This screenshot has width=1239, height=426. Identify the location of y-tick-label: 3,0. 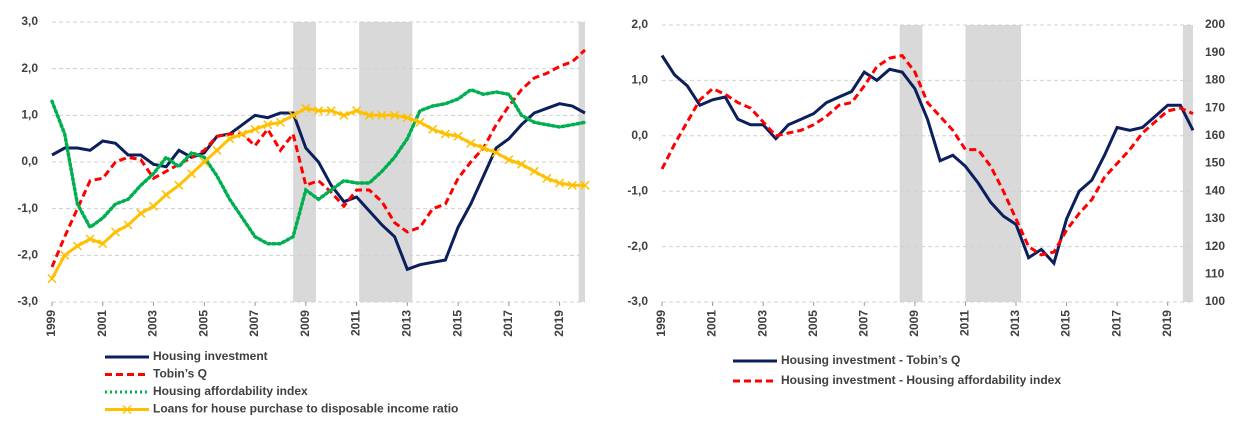
(29, 21).